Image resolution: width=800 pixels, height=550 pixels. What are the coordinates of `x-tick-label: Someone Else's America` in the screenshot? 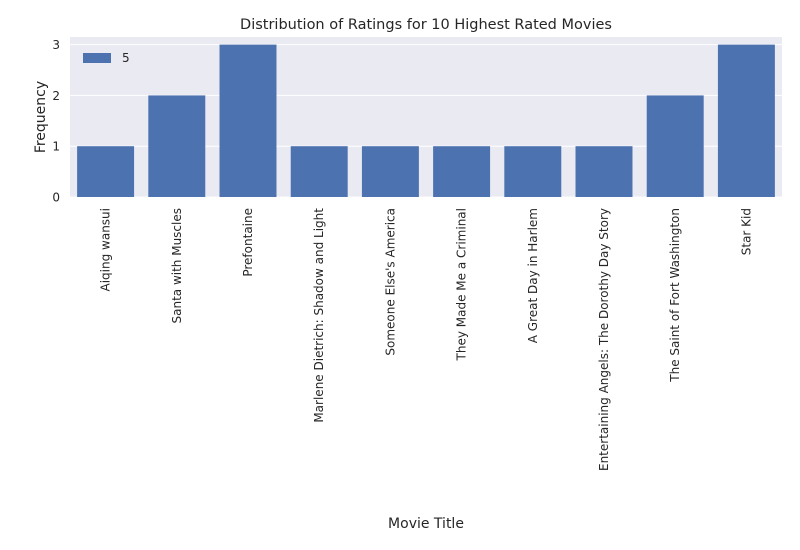 It's located at (390, 282).